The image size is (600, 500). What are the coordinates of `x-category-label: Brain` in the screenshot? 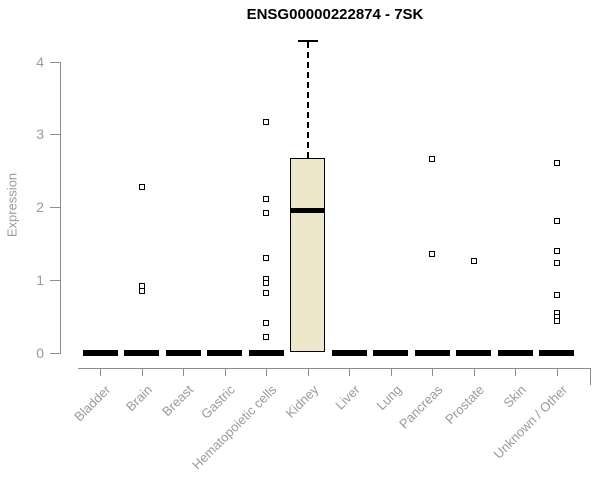 It's located at (139, 398).